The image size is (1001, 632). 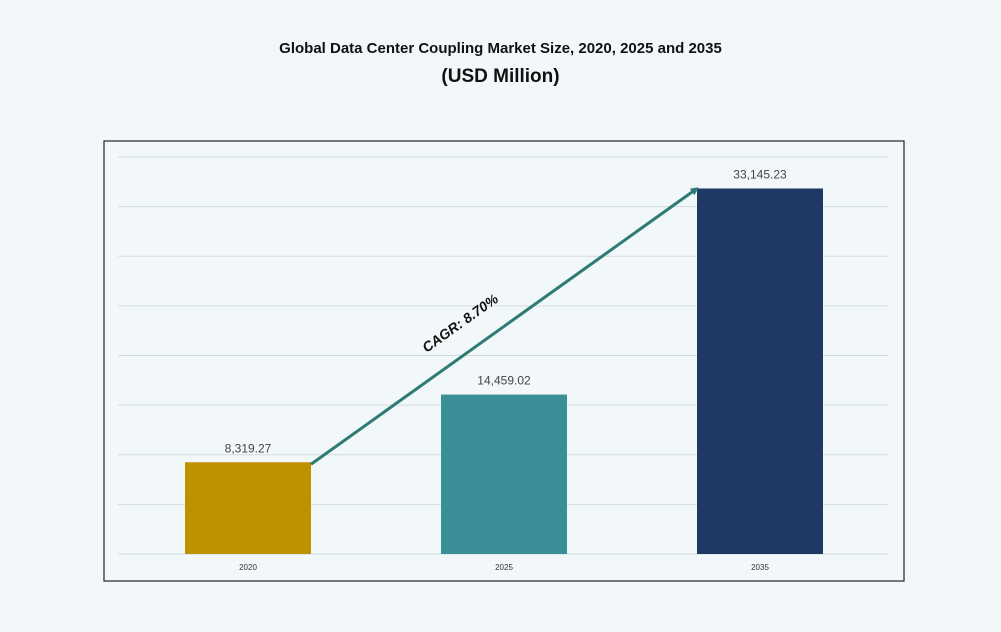 I want to click on x-tick-label-2025: 2025, so click(x=504, y=567).